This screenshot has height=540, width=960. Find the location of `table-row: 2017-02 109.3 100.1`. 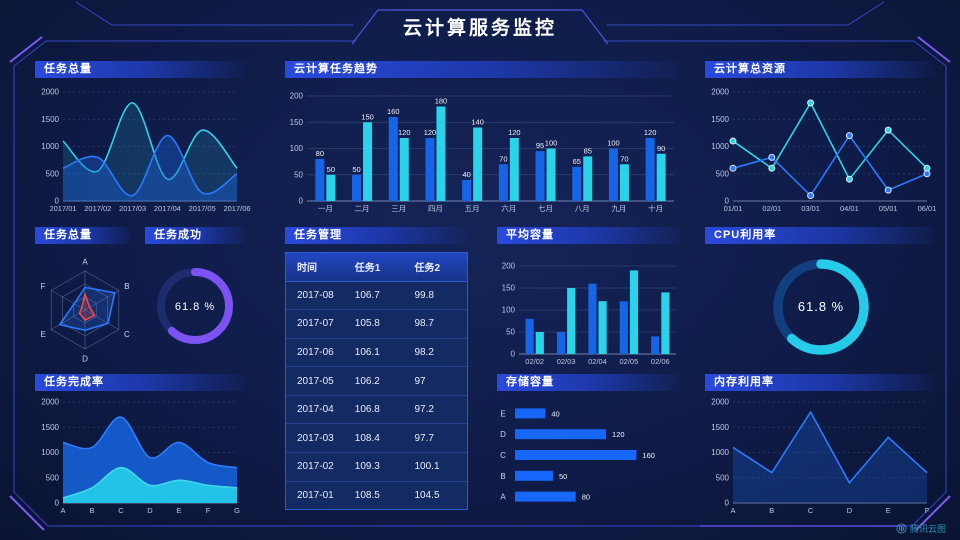

table-row: 2017-02 109.3 100.1 is located at coordinates (376, 467).